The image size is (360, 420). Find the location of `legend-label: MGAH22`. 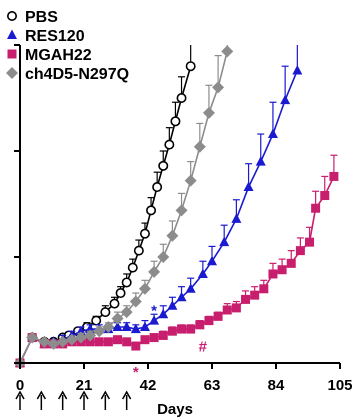

legend-label: MGAH22 is located at coordinates (58, 55).